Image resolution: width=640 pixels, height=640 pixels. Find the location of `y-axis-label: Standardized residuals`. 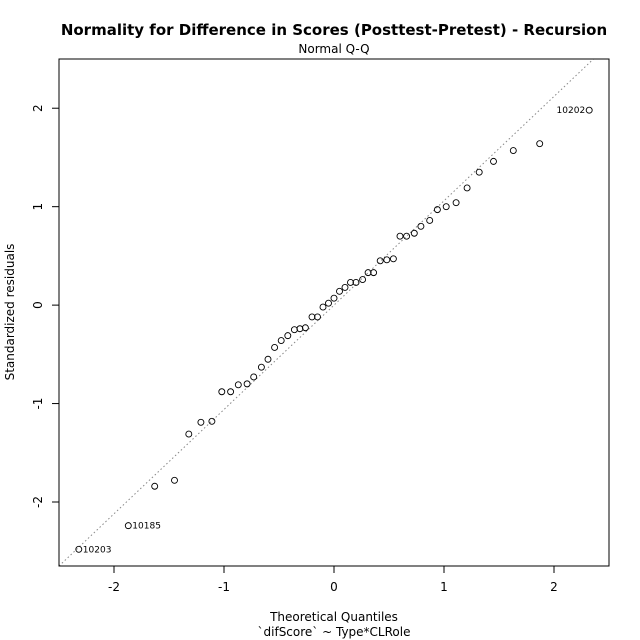

y-axis-label: Standardized residuals is located at coordinates (10, 312).